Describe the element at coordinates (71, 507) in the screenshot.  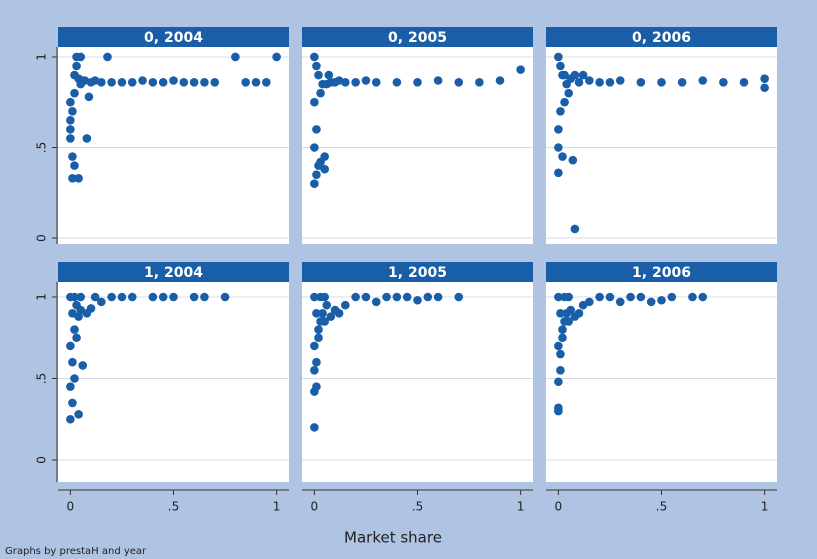
I see `x-tick-label: 0` at that location.